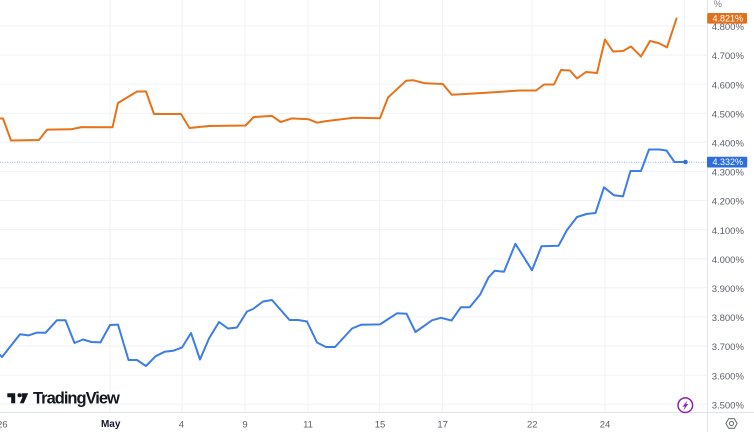  I want to click on svg-text: 3.900%, so click(728, 289).